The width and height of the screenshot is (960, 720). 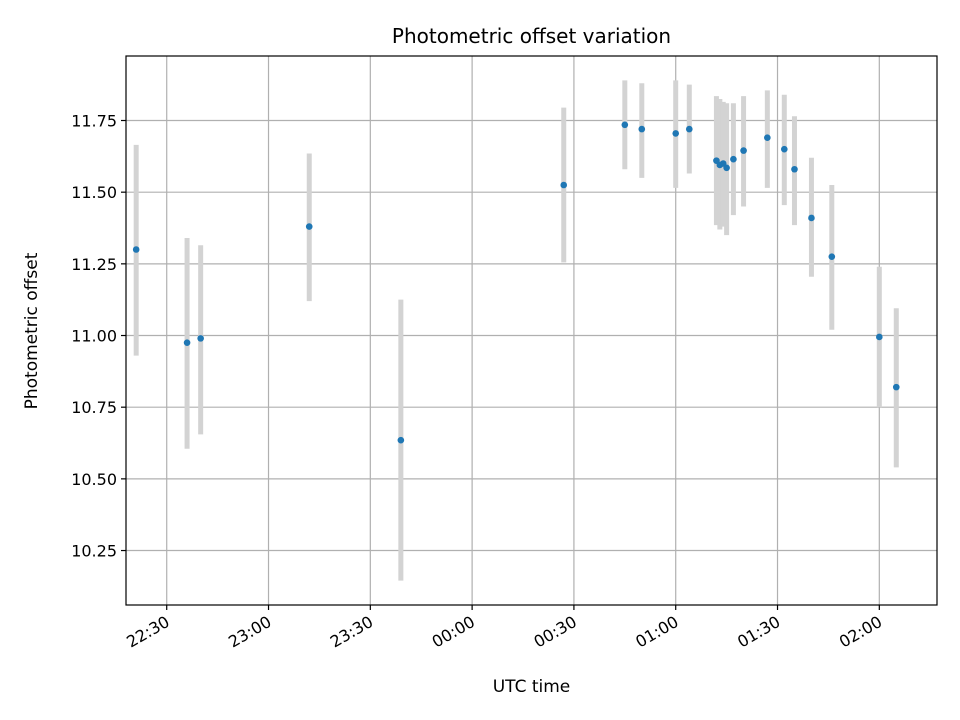 What do you see at coordinates (532, 687) in the screenshot?
I see `x-axis-label: UTC time` at bounding box center [532, 687].